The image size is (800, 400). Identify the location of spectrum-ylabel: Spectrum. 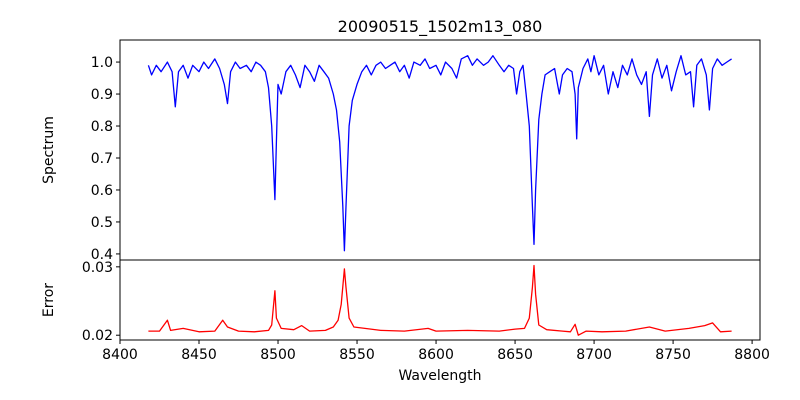
(49, 150).